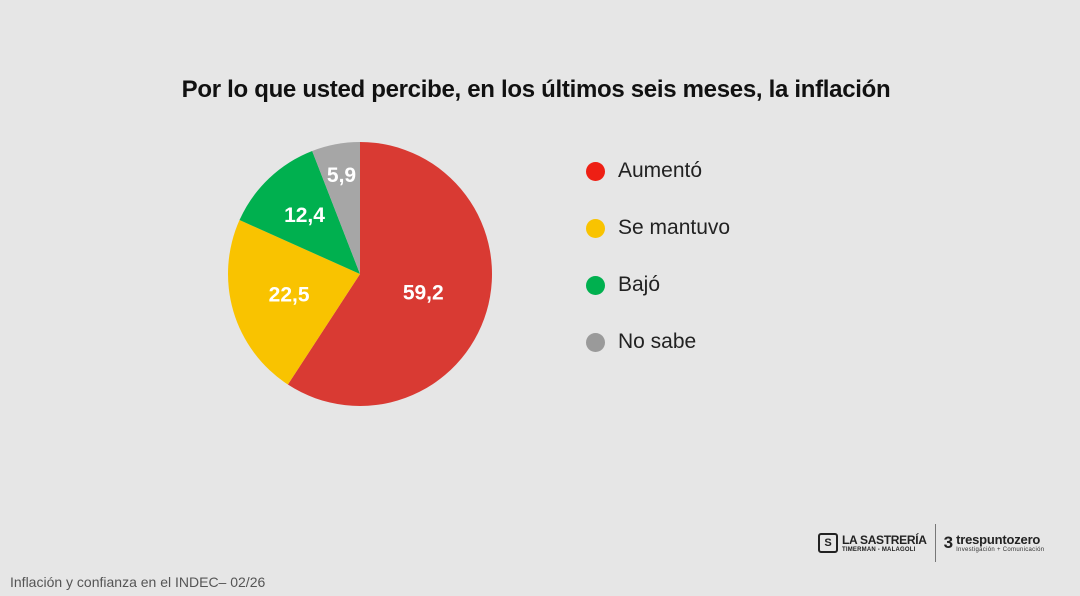 Image resolution: width=1080 pixels, height=596 pixels. I want to click on legend-label: Bajó, so click(639, 284).